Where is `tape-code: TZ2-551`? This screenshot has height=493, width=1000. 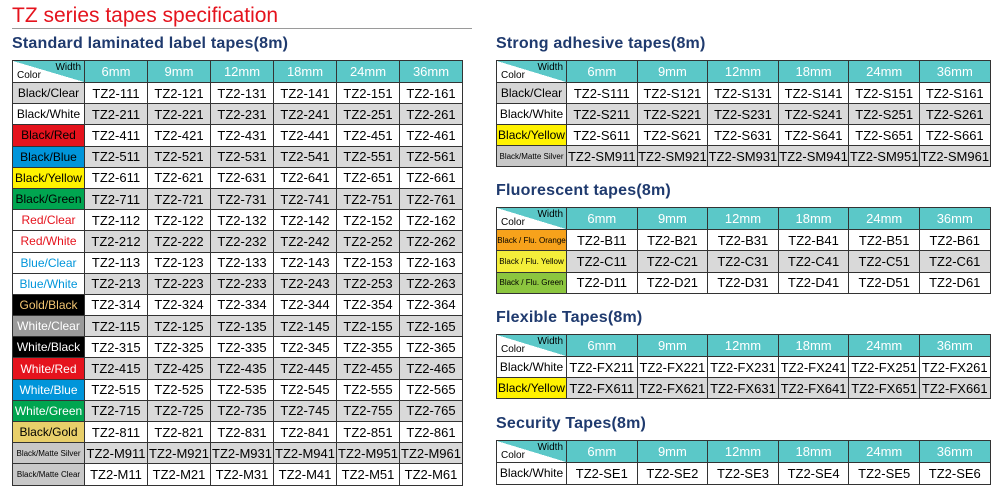
tape-code: TZ2-551 is located at coordinates (368, 157).